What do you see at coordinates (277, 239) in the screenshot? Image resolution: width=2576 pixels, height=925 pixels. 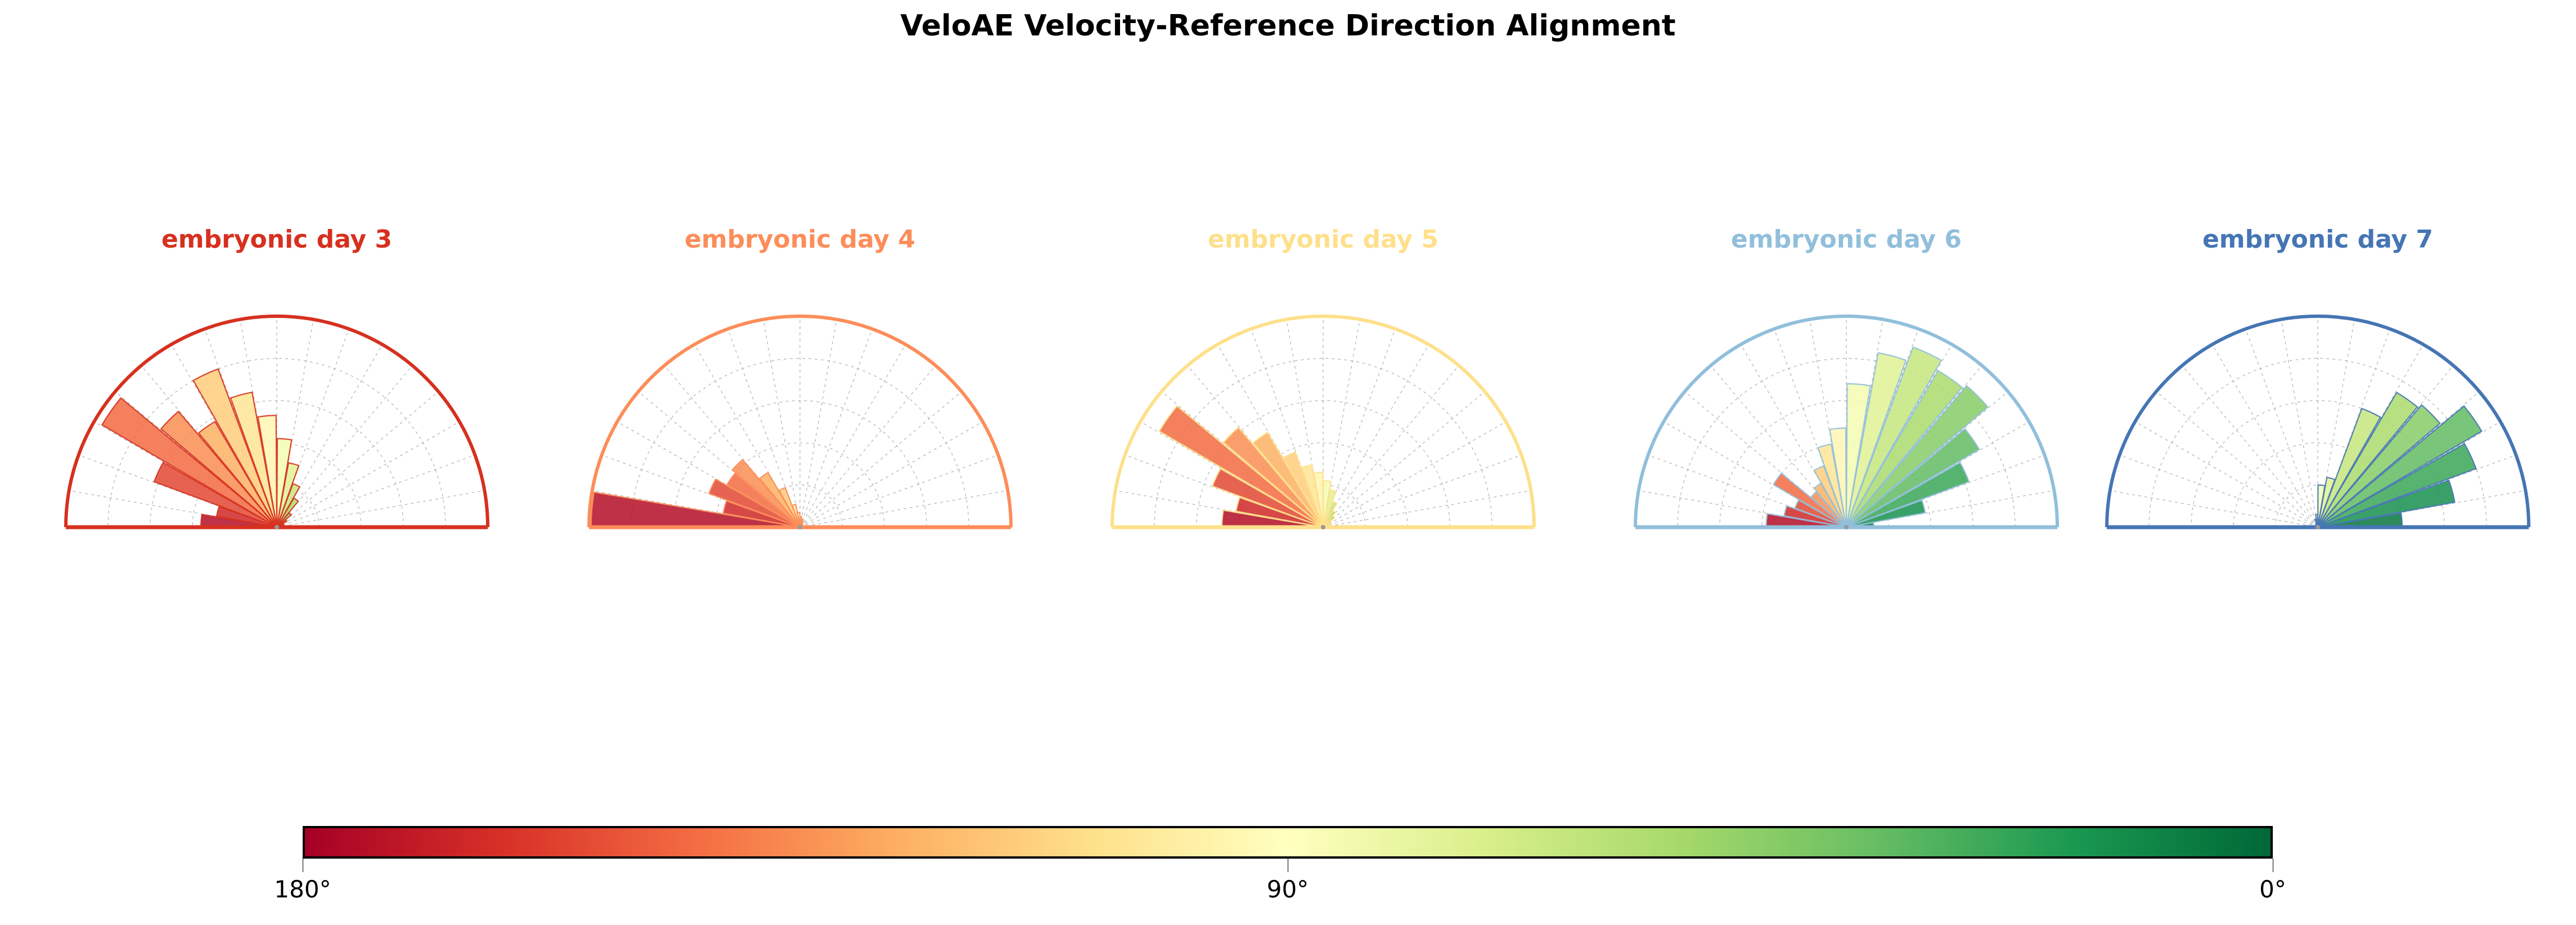 I see `panel-title-day-3: embryonic day 3` at bounding box center [277, 239].